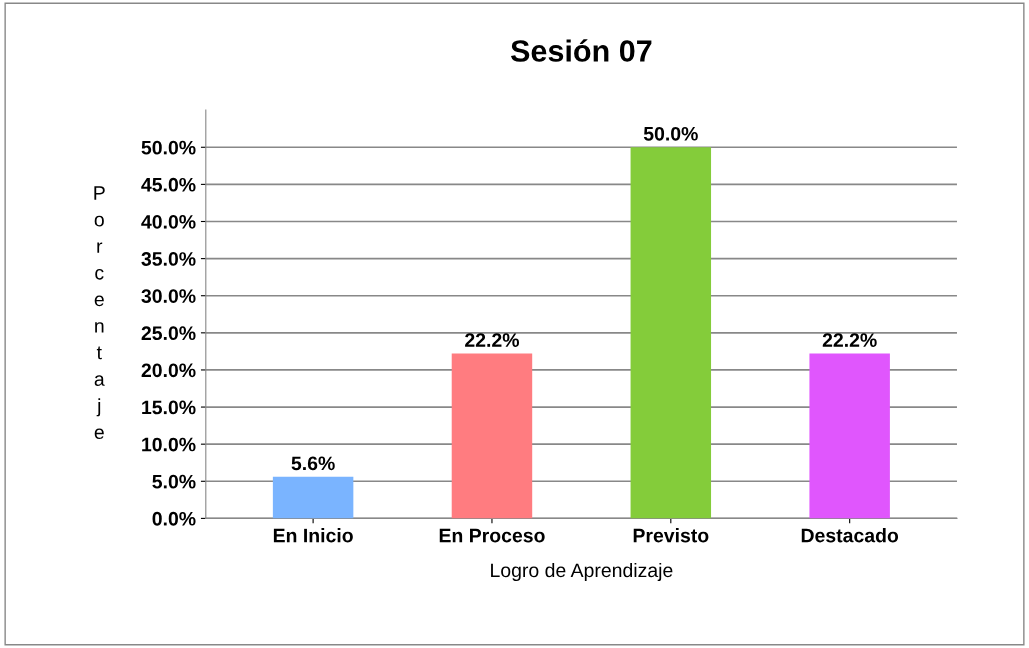  Describe the element at coordinates (168, 370) in the screenshot. I see `y-tick-label: 20.0%` at that location.